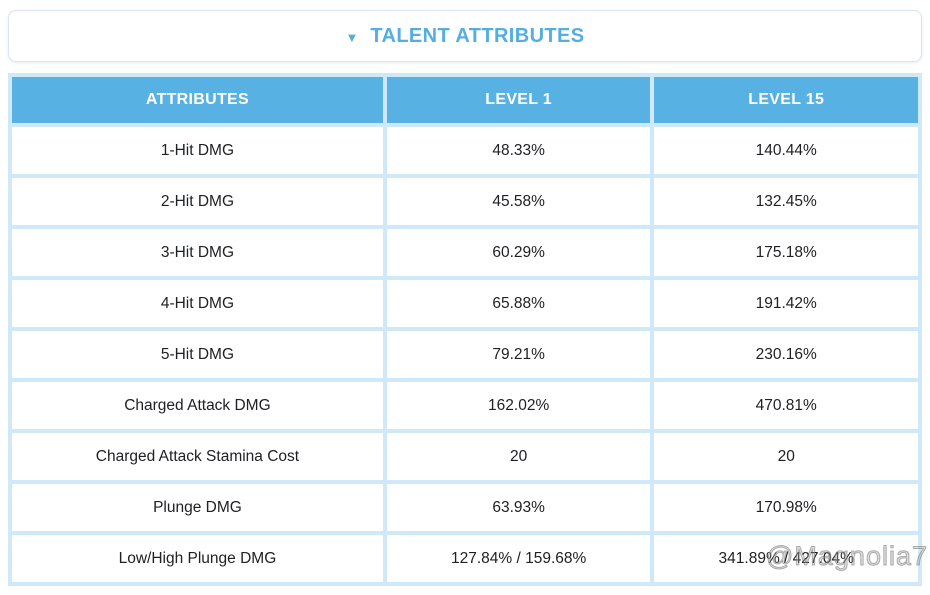  Describe the element at coordinates (477, 35) in the screenshot. I see `section-title: TALENT ATTRIBUTES` at that location.